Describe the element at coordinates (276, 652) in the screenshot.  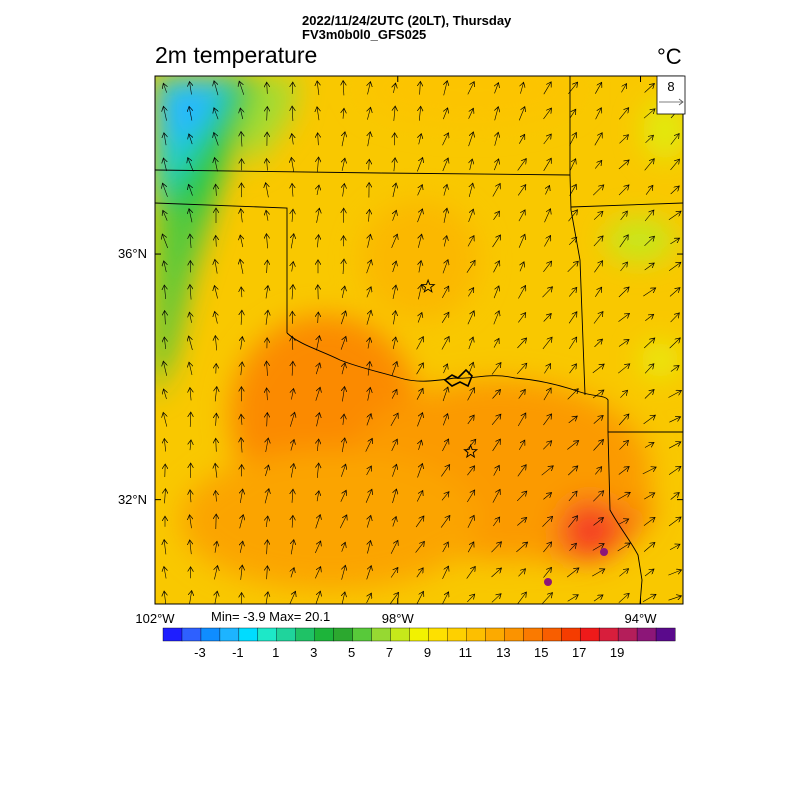
I see `colorbar-label: 1` at that location.